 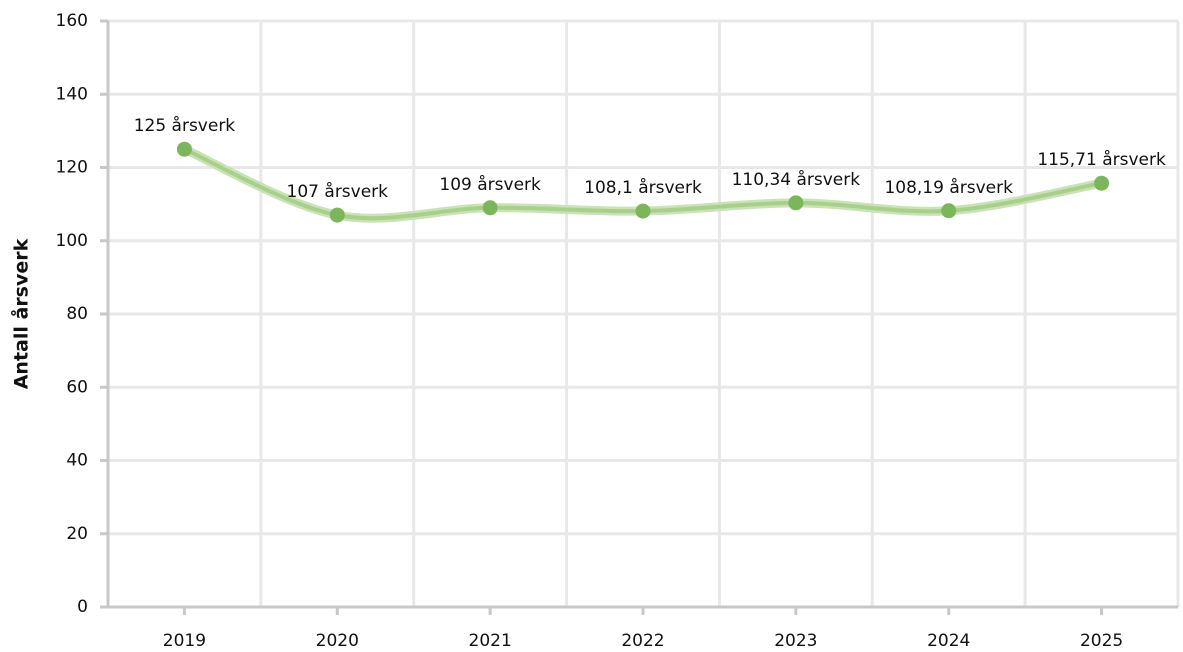 What do you see at coordinates (796, 179) in the screenshot?
I see `data-label: 110,34 årsverk` at bounding box center [796, 179].